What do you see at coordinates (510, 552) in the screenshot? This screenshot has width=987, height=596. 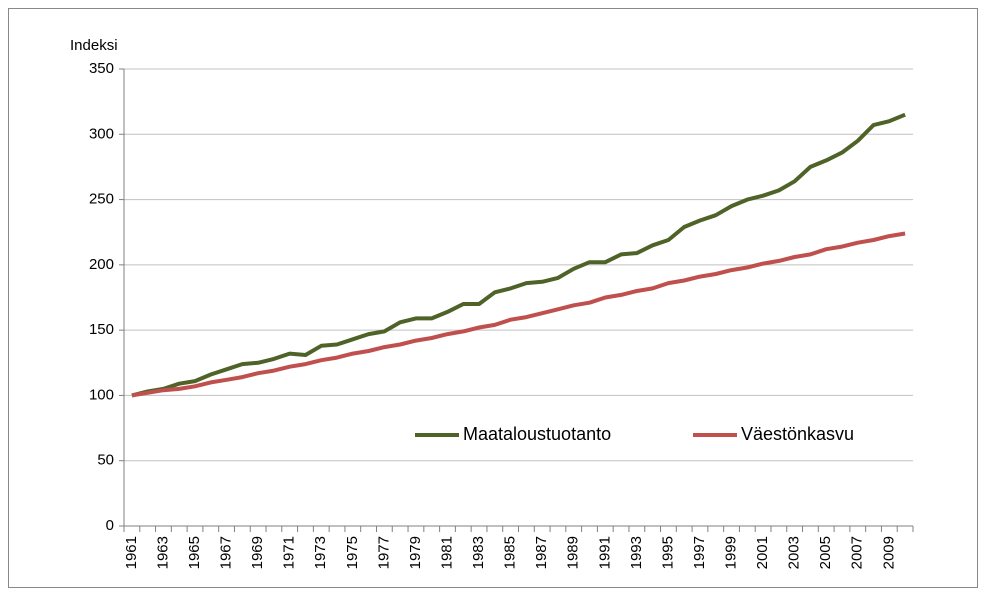 I see `x-tick-label: 1985` at bounding box center [510, 552].